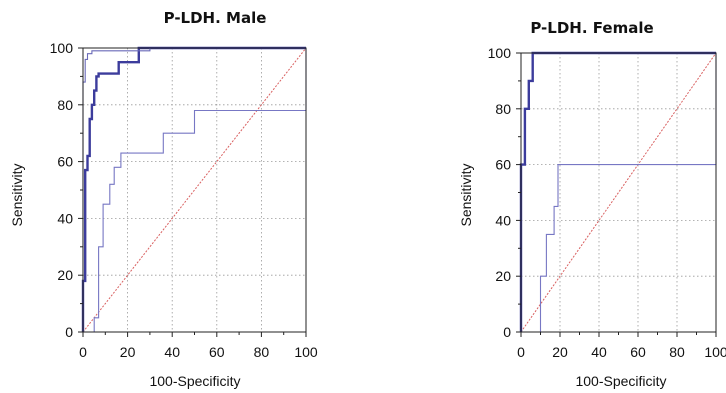 This screenshot has height=393, width=726. What do you see at coordinates (591, 28) in the screenshot?
I see `chart-title: P-LDH. Female` at bounding box center [591, 28].